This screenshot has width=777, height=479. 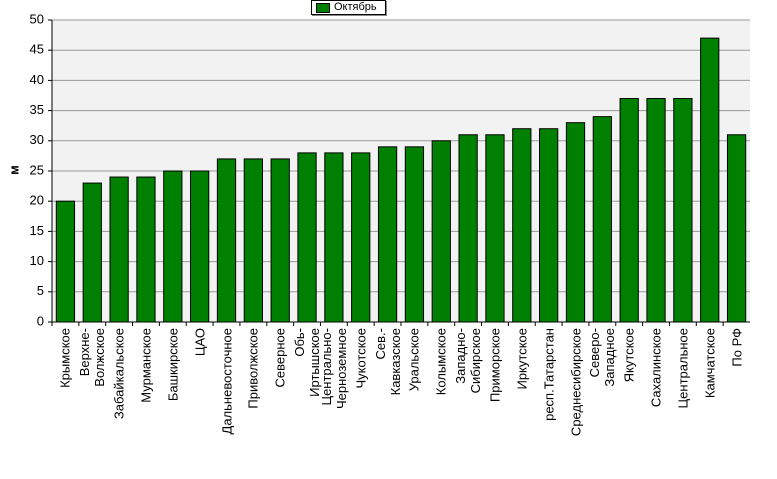 What do you see at coordinates (441, 362) in the screenshot?
I see `x-tick-label: Колымское` at bounding box center [441, 362].